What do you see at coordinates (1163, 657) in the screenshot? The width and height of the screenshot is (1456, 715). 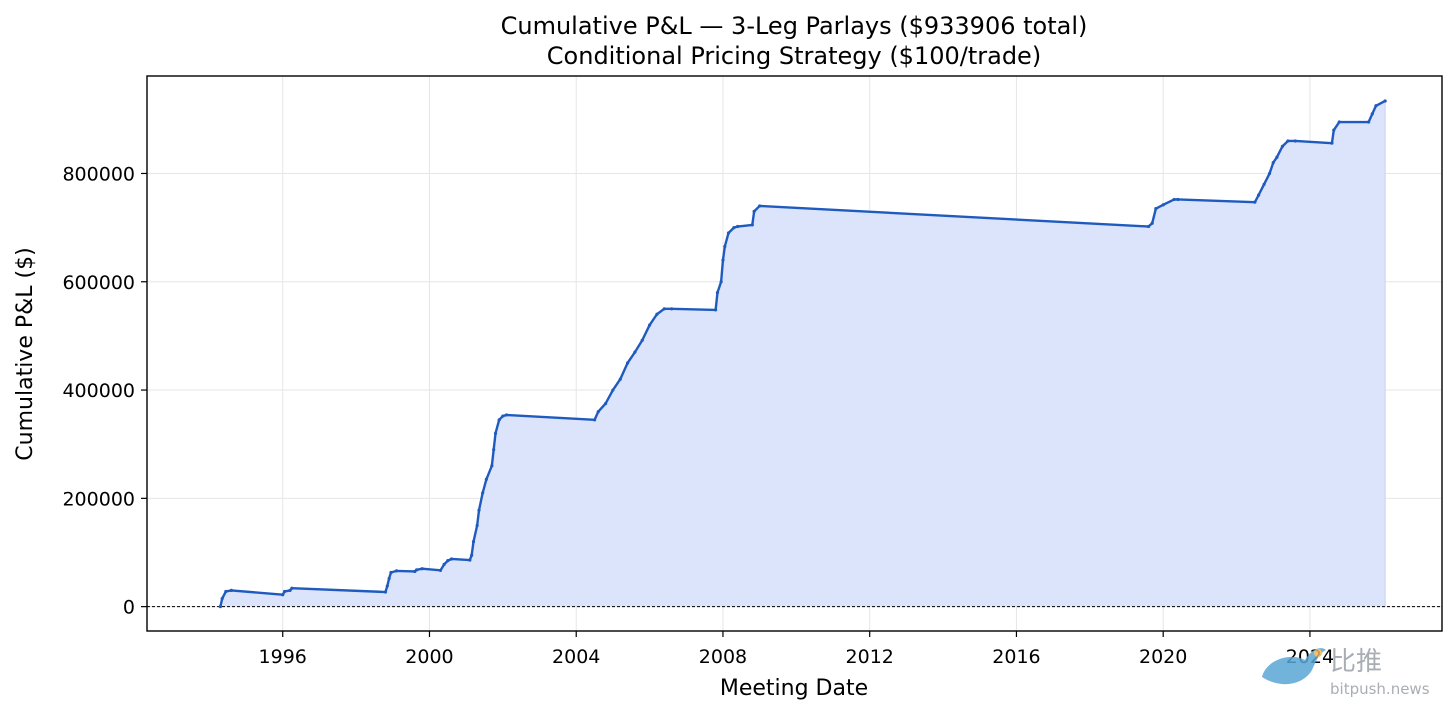 I see `x-tick-label: 2020` at bounding box center [1163, 657].